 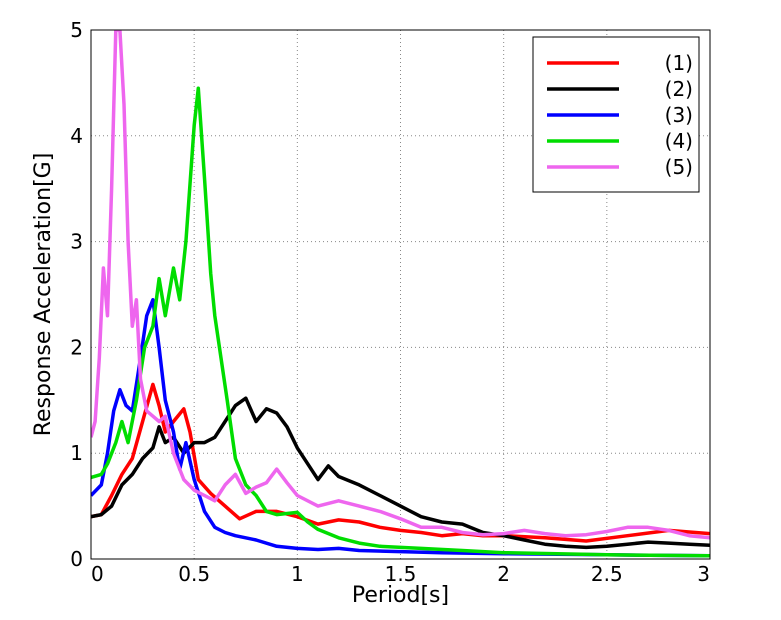 What do you see at coordinates (97, 574) in the screenshot?
I see `x-tick-label: 0` at bounding box center [97, 574].